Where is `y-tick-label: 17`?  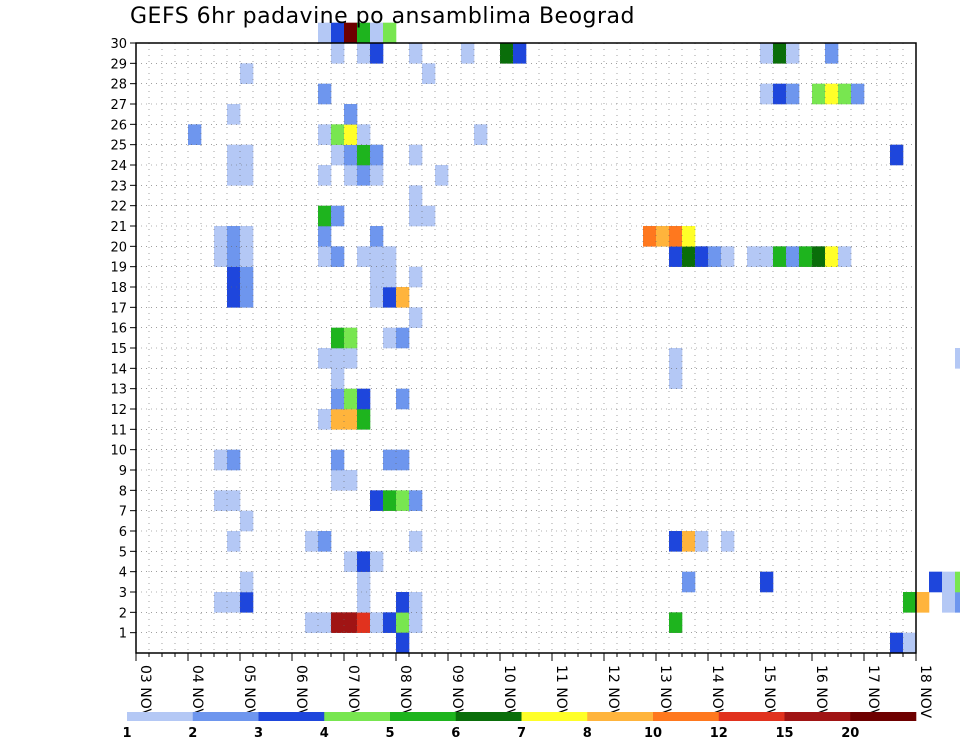 y-tick-label: 17 is located at coordinates (118, 308).